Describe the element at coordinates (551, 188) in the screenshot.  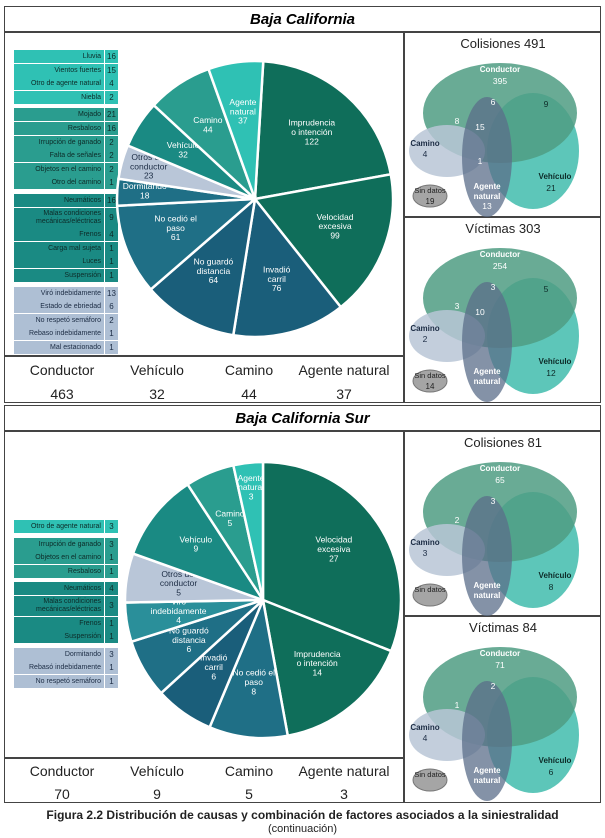
I see `venn-vehiculo-count: 21` at that location.